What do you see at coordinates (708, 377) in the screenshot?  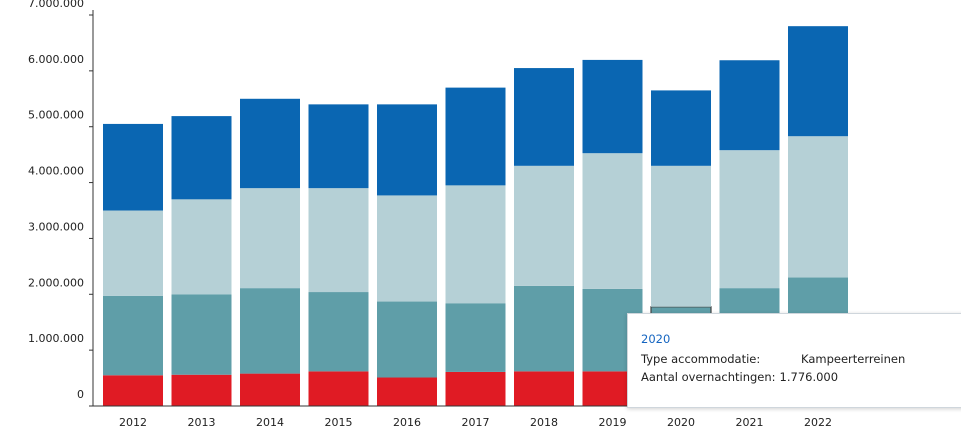 I see `tooltip-count-label: Aantal overnachtingen:` at bounding box center [708, 377].